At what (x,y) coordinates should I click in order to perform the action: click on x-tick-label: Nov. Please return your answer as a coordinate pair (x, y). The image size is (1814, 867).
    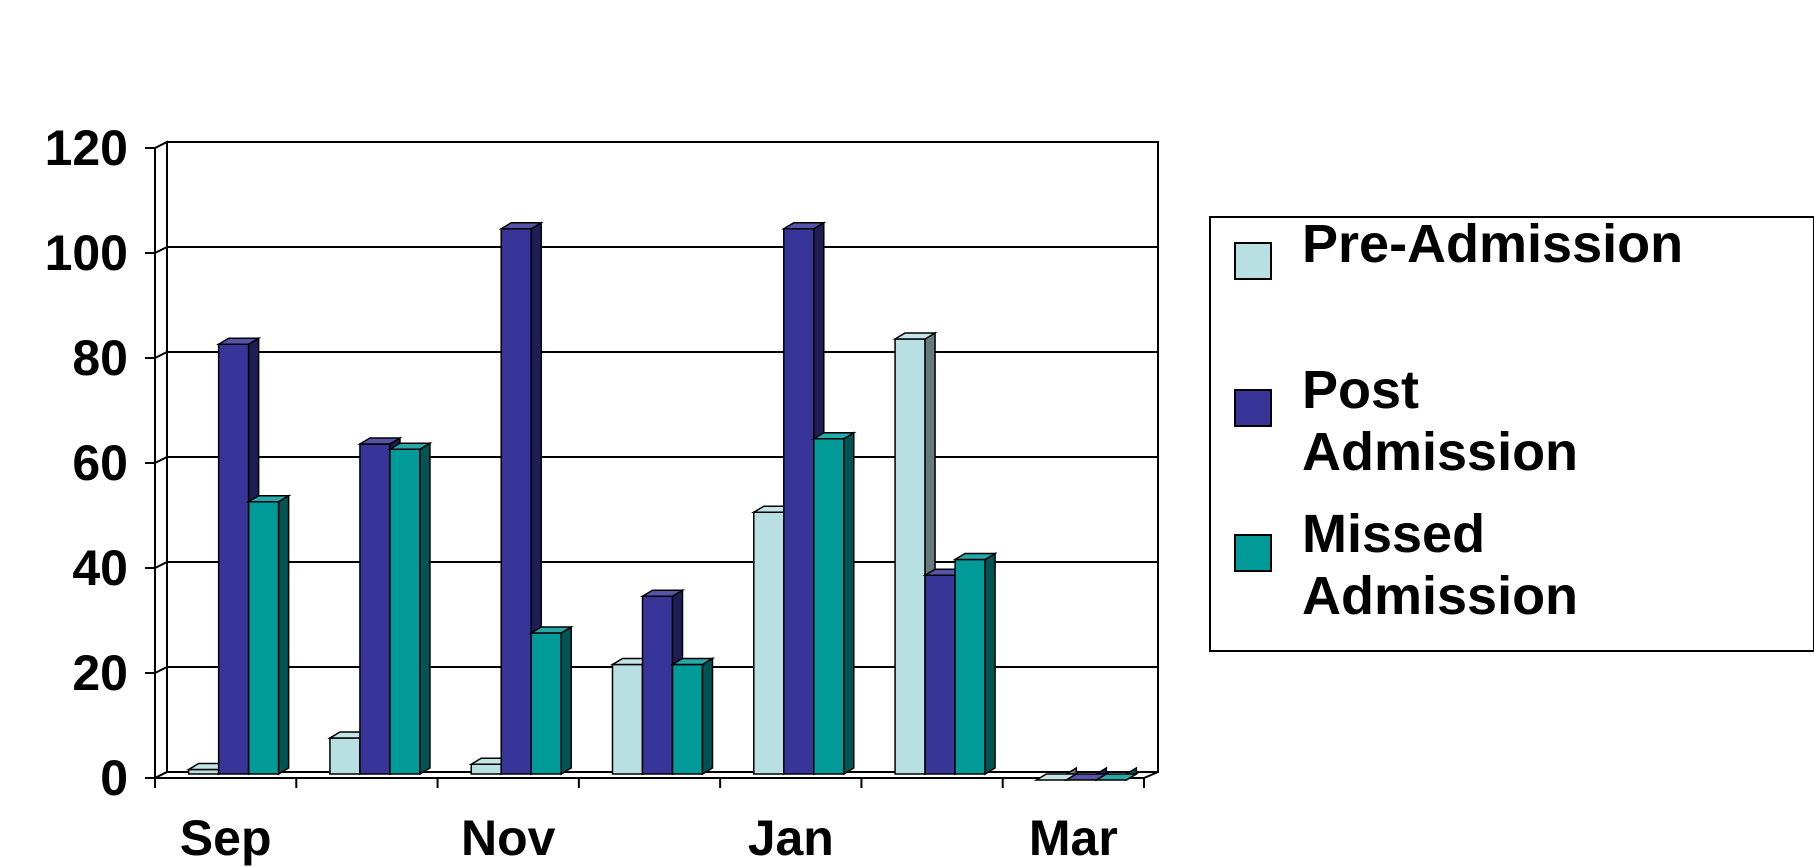
    Looking at the image, I should click on (508, 838).